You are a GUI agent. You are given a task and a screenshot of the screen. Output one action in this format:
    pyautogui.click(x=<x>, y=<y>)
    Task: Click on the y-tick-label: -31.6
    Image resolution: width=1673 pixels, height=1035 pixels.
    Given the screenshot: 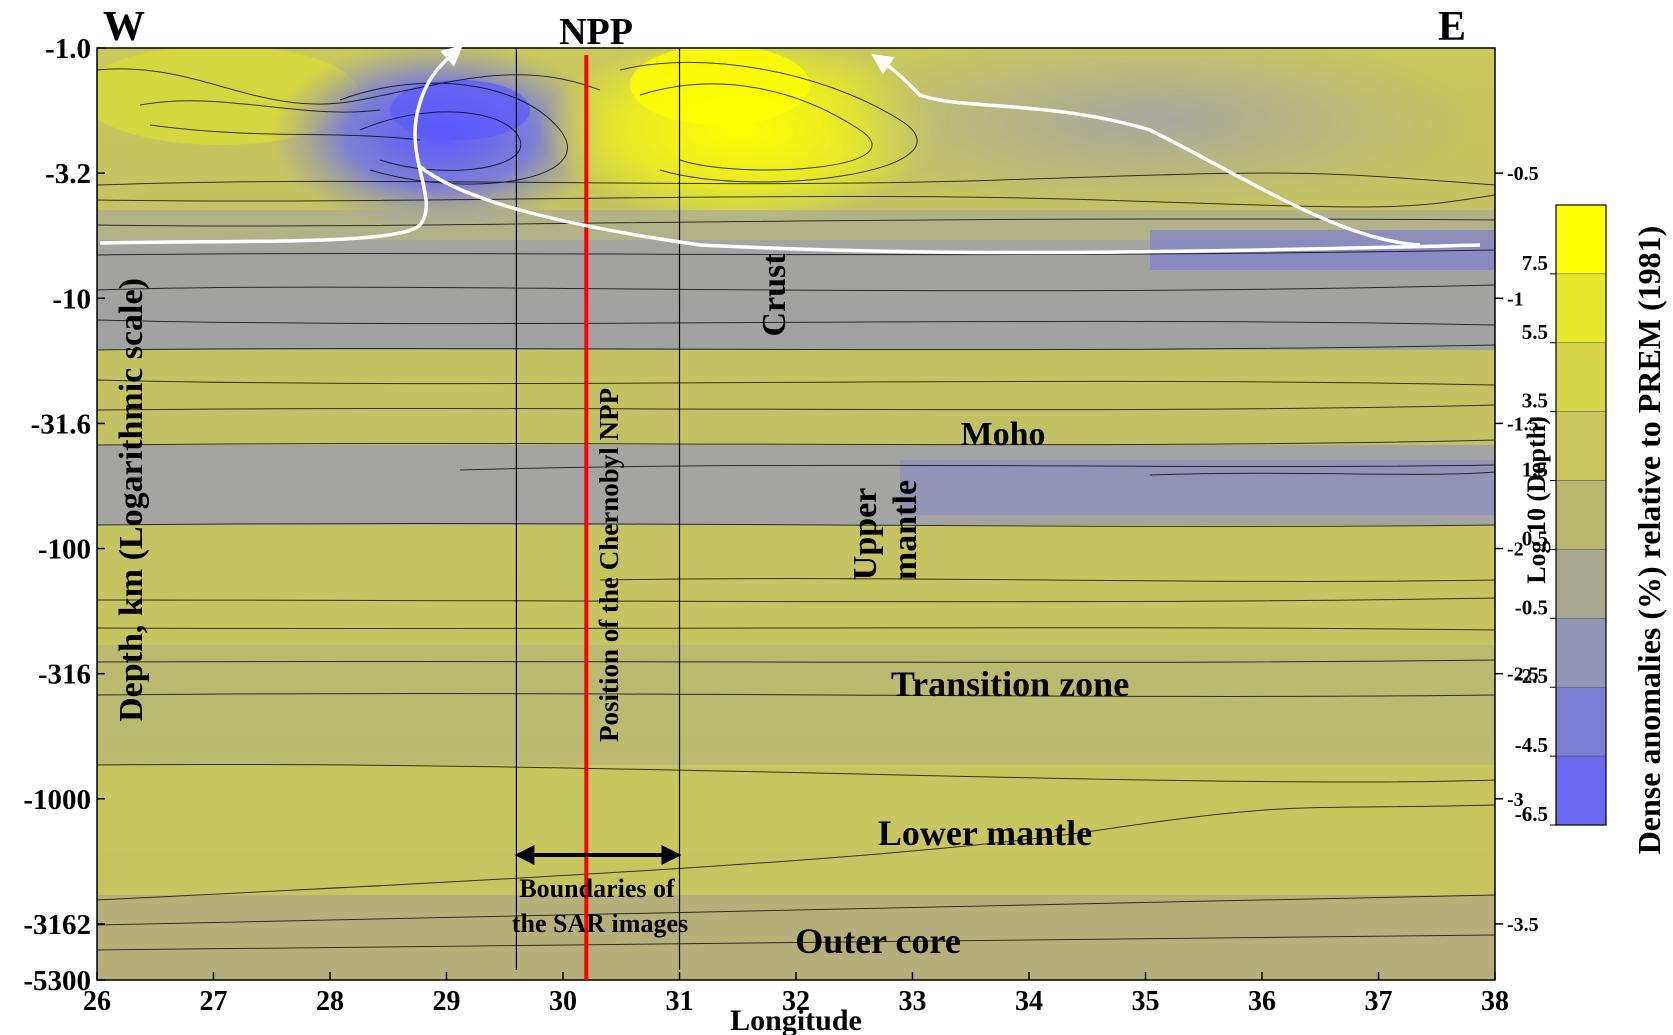 What is the action you would take?
    pyautogui.click(x=61, y=424)
    